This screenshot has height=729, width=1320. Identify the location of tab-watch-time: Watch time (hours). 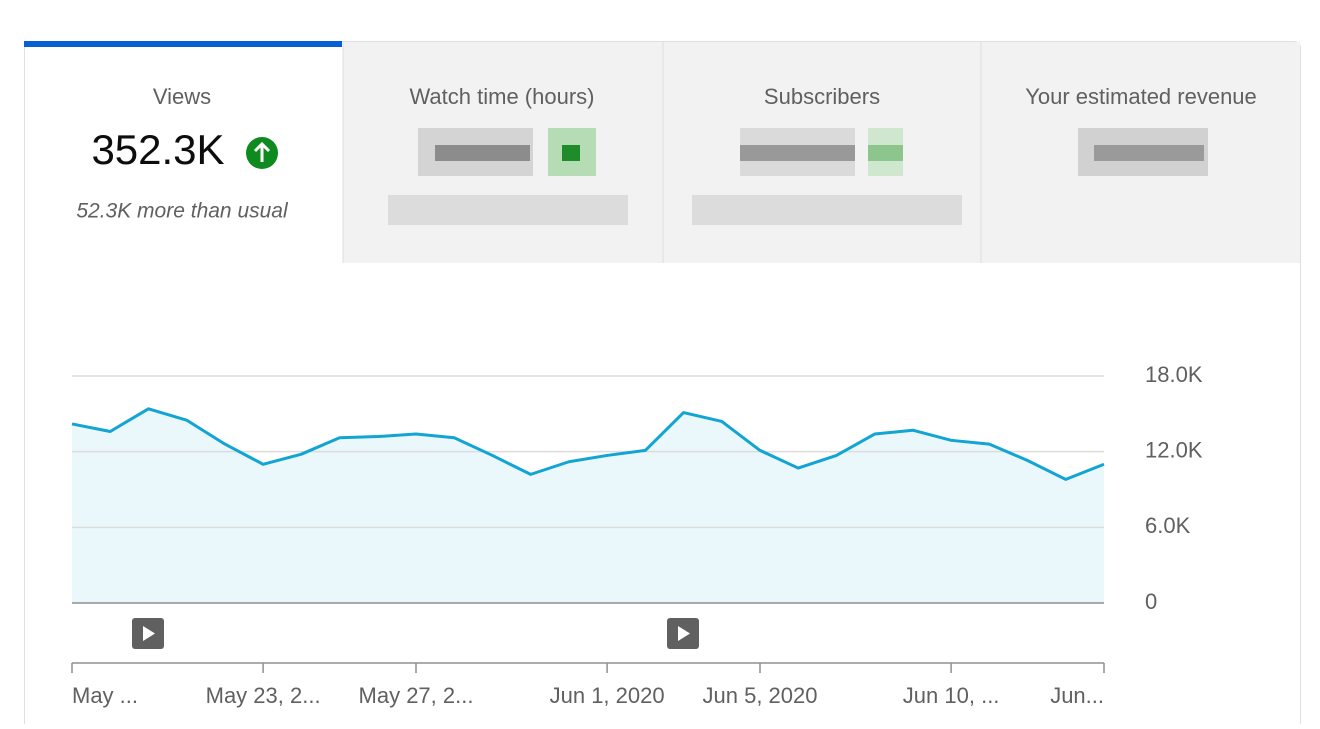
(508, 154).